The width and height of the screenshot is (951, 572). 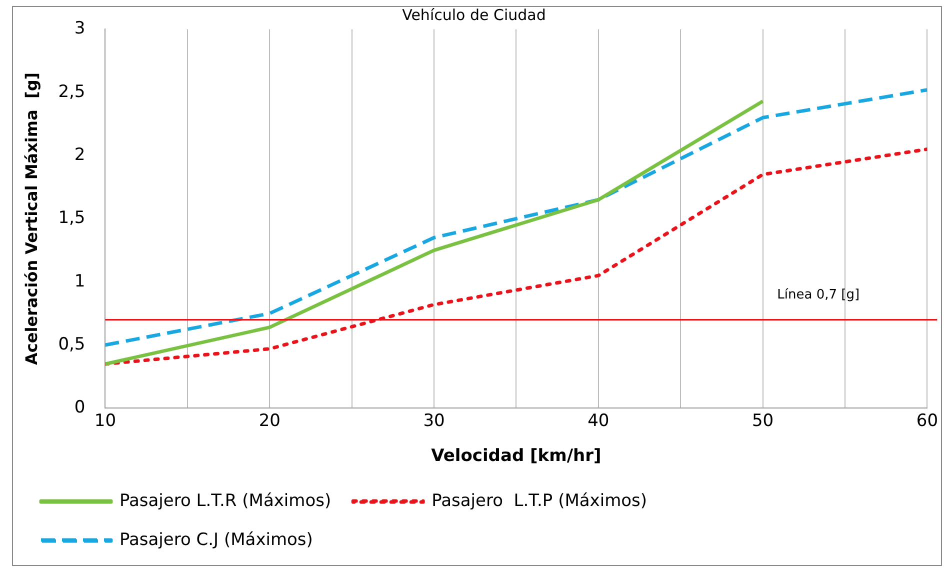 What do you see at coordinates (31, 218) in the screenshot?
I see `y-axis-title: Aceleración Vertical Máxima [g]` at bounding box center [31, 218].